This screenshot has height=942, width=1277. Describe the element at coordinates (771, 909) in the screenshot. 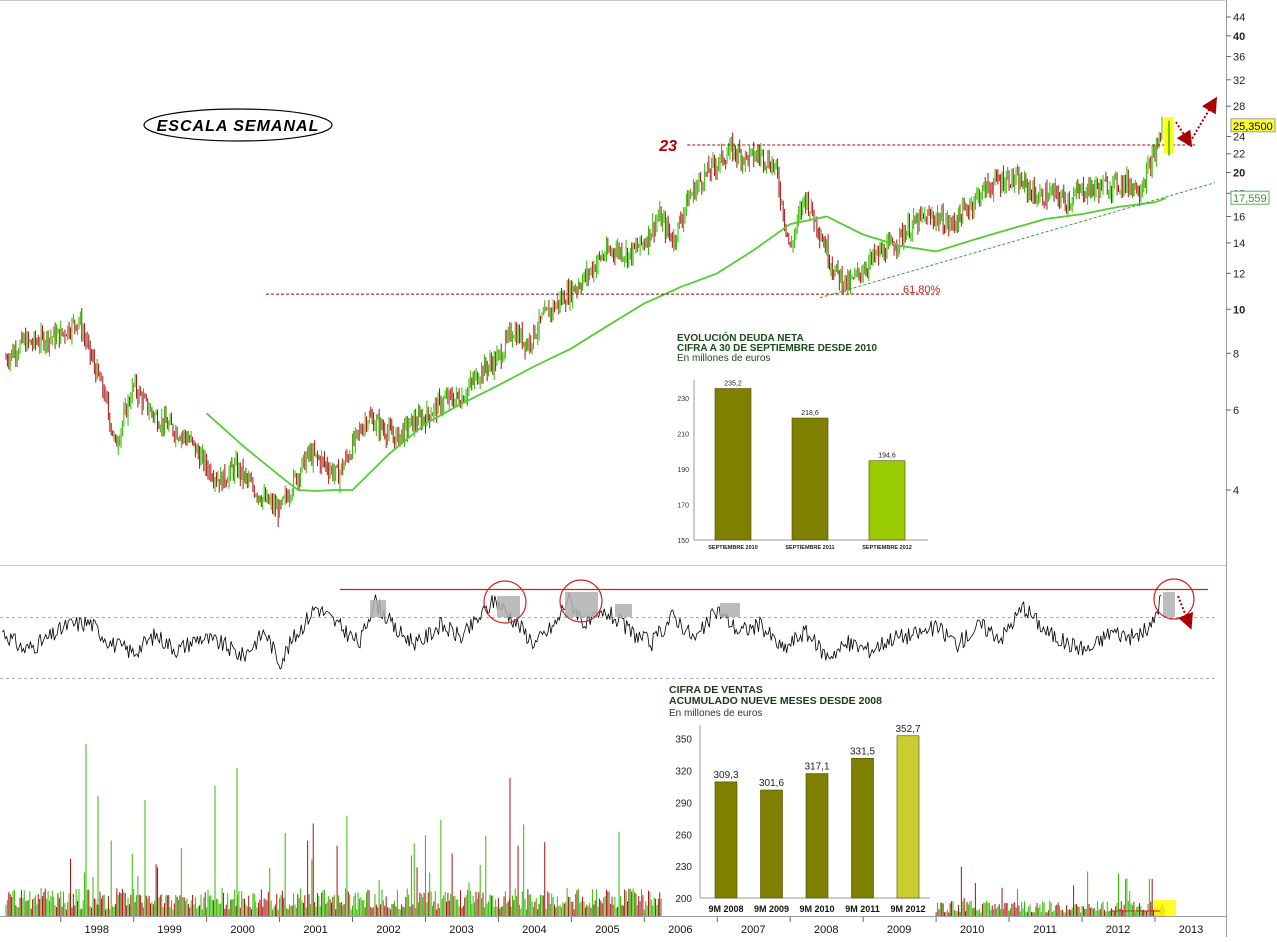

I see `sales-category-label: 9M 2009` at that location.